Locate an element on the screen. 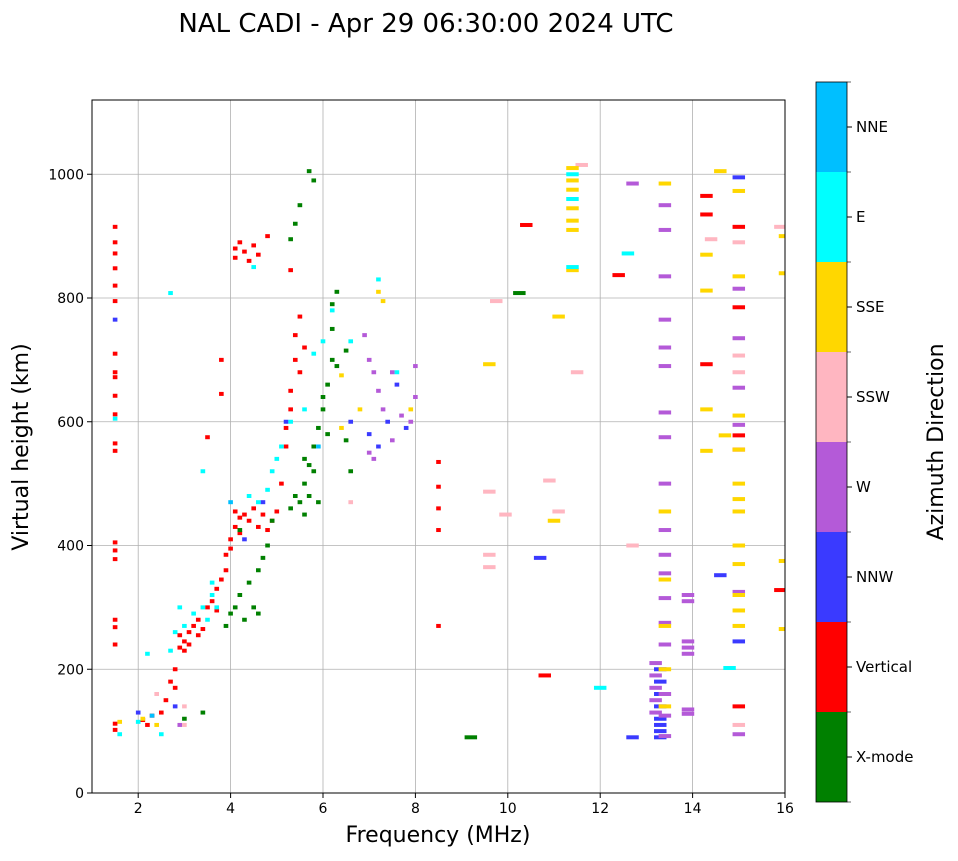 This screenshot has height=861, width=958. colorbar-swatch-w is located at coordinates (831, 487).